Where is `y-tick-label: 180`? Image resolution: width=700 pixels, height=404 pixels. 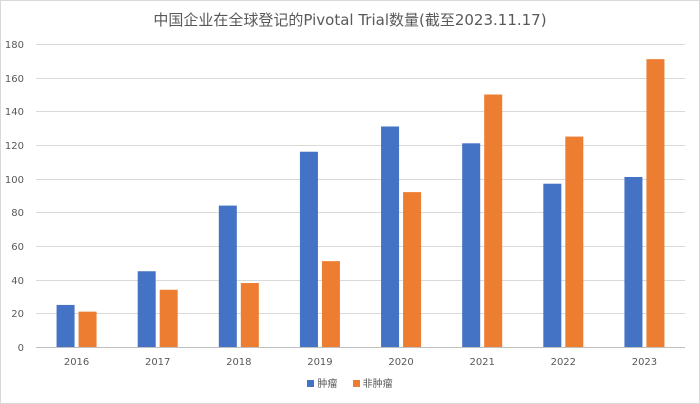 y-tick-label: 180 is located at coordinates (14, 45).